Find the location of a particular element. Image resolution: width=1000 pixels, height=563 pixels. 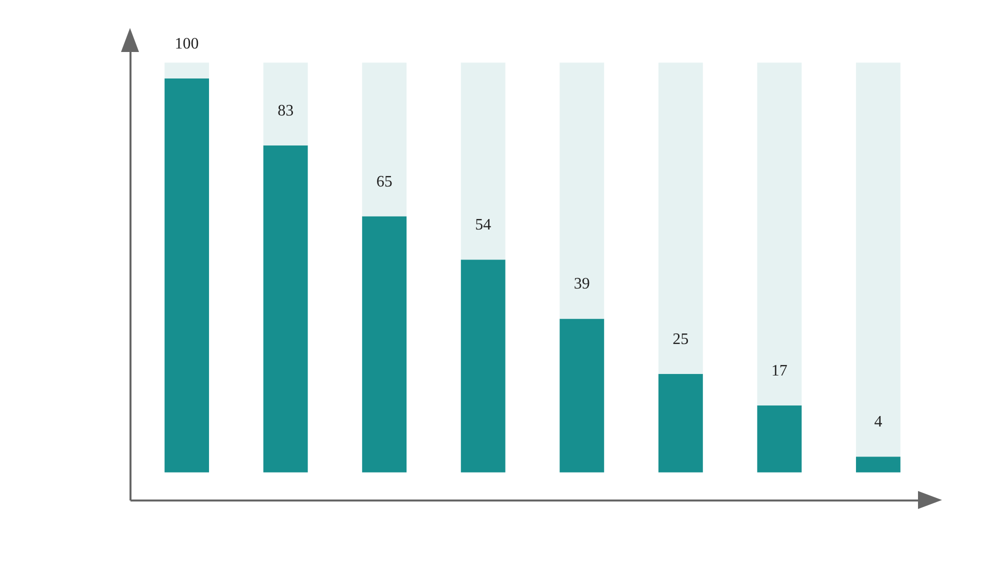

data-label: 83 is located at coordinates (286, 111).